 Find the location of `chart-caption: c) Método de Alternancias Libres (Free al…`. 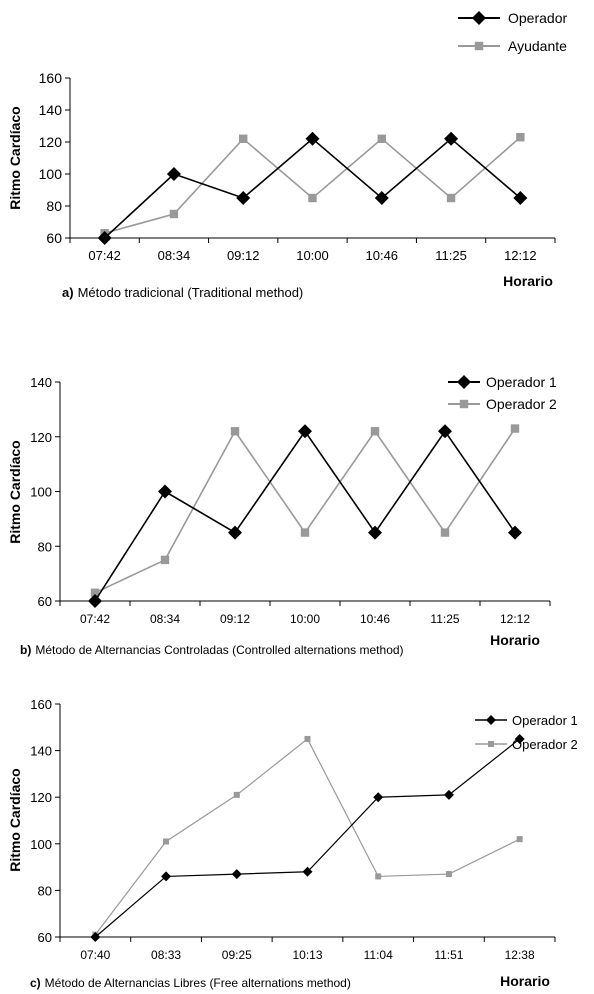

chart-caption: c) Método de Alternancias Libres (Free al… is located at coordinates (190, 983).